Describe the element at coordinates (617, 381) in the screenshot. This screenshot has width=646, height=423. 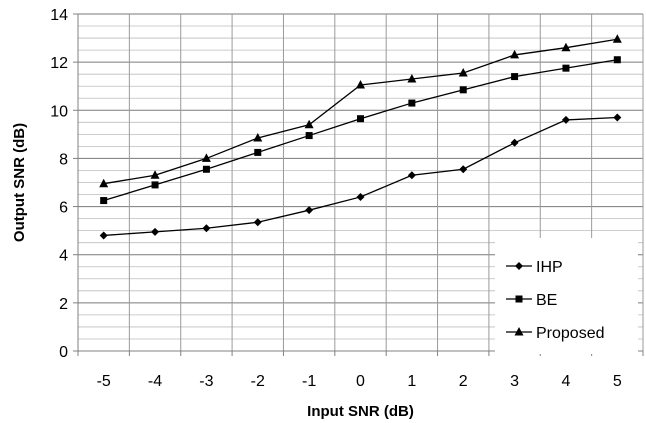
I see `x-tick-label: 5` at that location.